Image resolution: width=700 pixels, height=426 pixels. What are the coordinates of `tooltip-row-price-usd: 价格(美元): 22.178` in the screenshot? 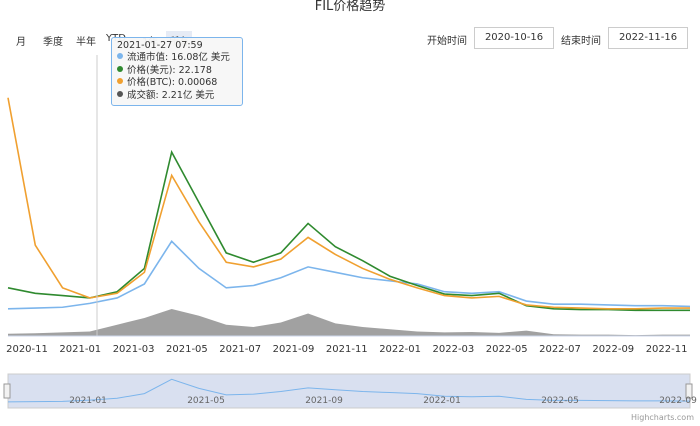 It's located at (177, 71).